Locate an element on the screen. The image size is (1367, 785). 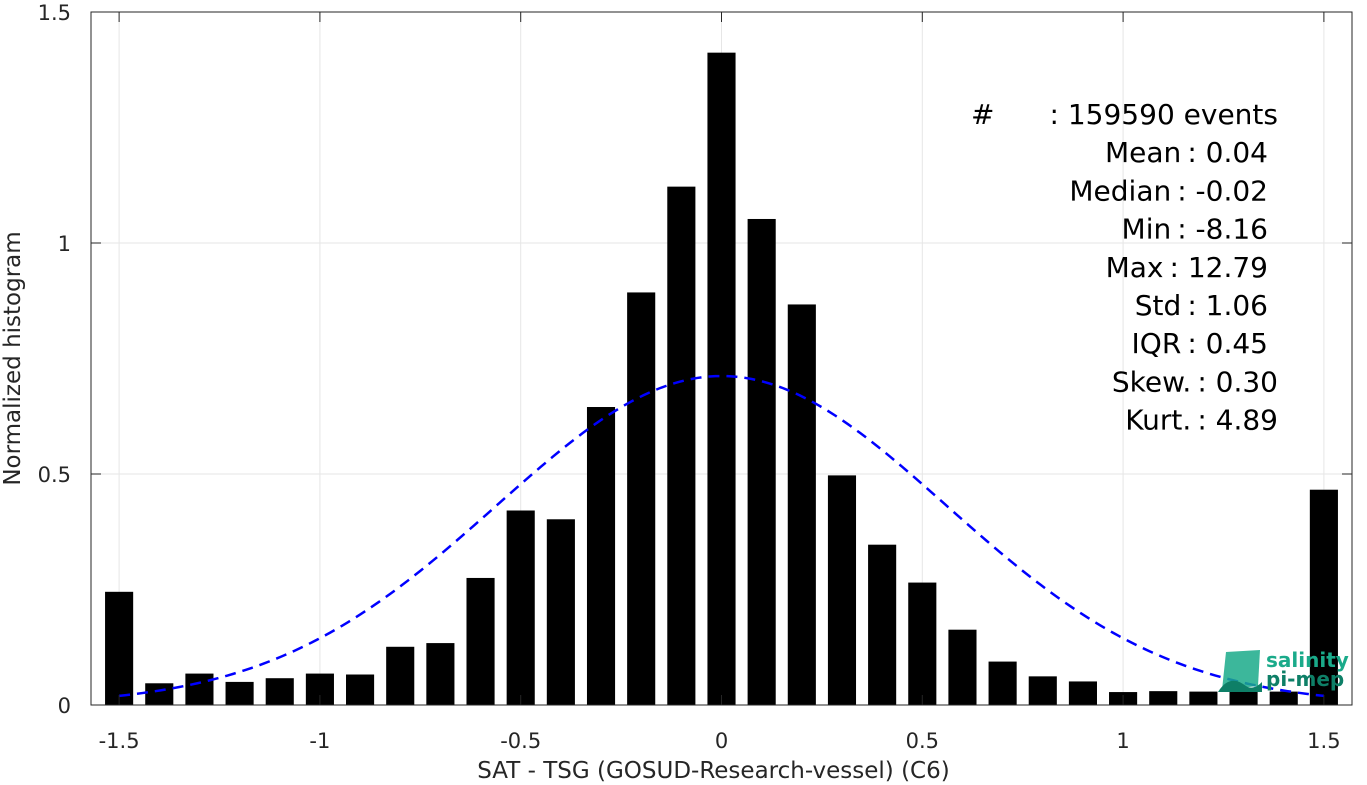
stat-label: IQR is located at coordinates (1157, 343).